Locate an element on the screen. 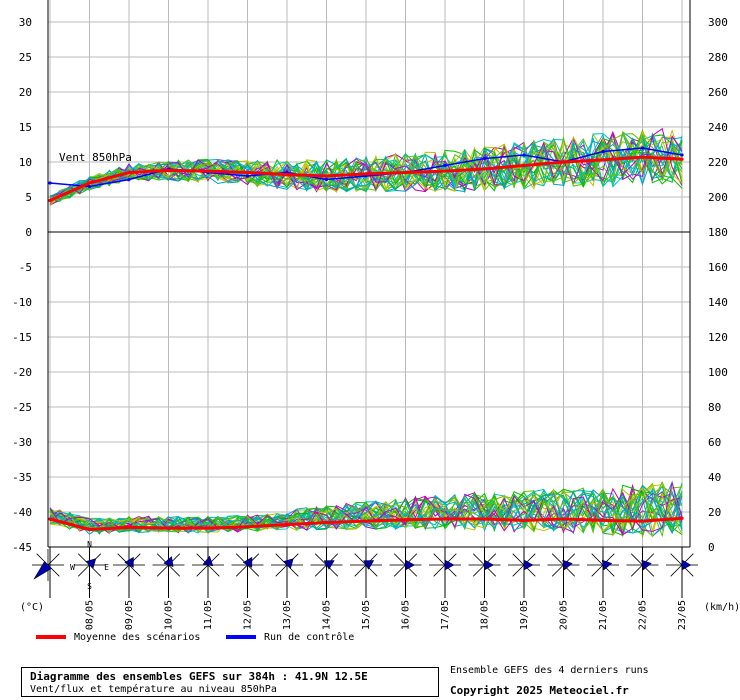  x-tick-date: 13/05 is located at coordinates (287, 615).